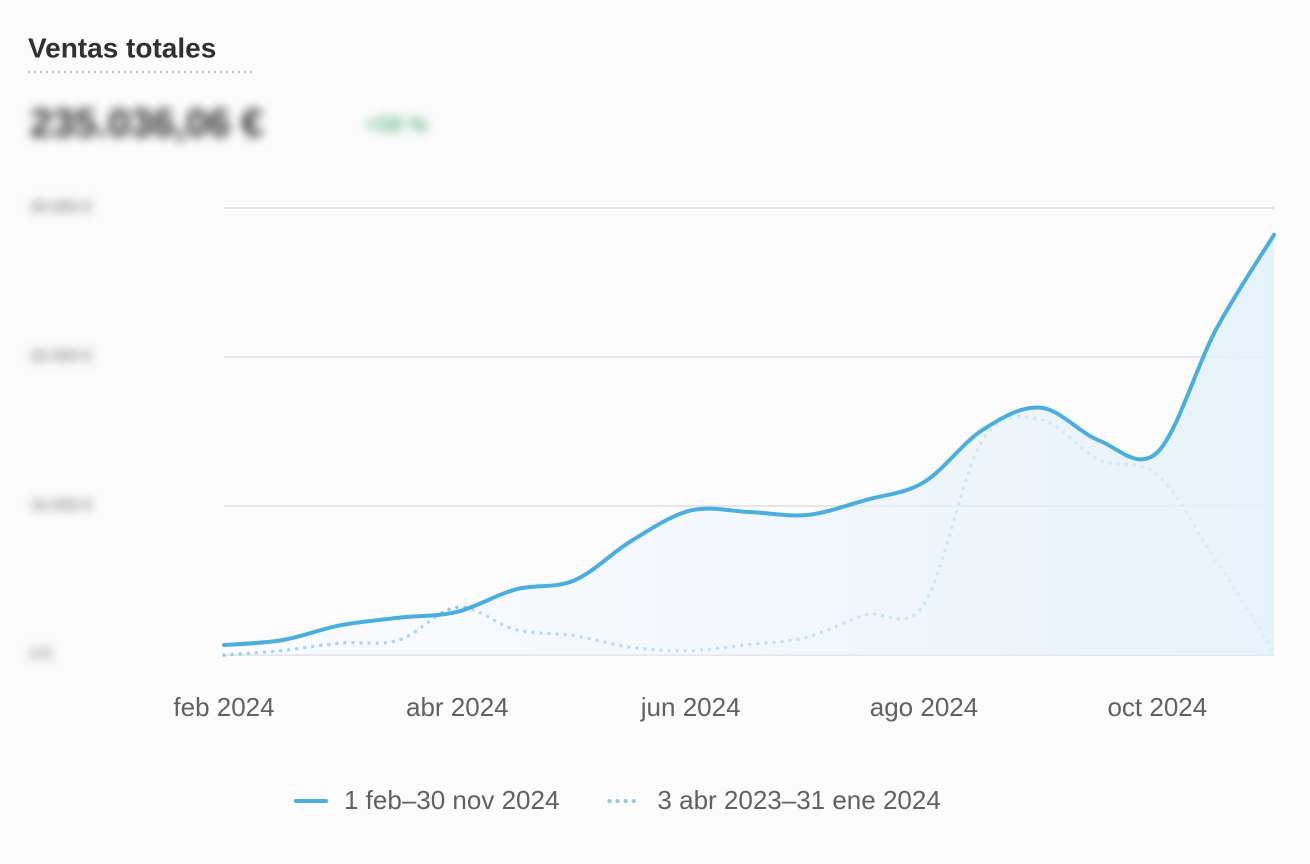 This screenshot has width=1310, height=864. I want to click on title: Ventas totales, so click(122, 47).